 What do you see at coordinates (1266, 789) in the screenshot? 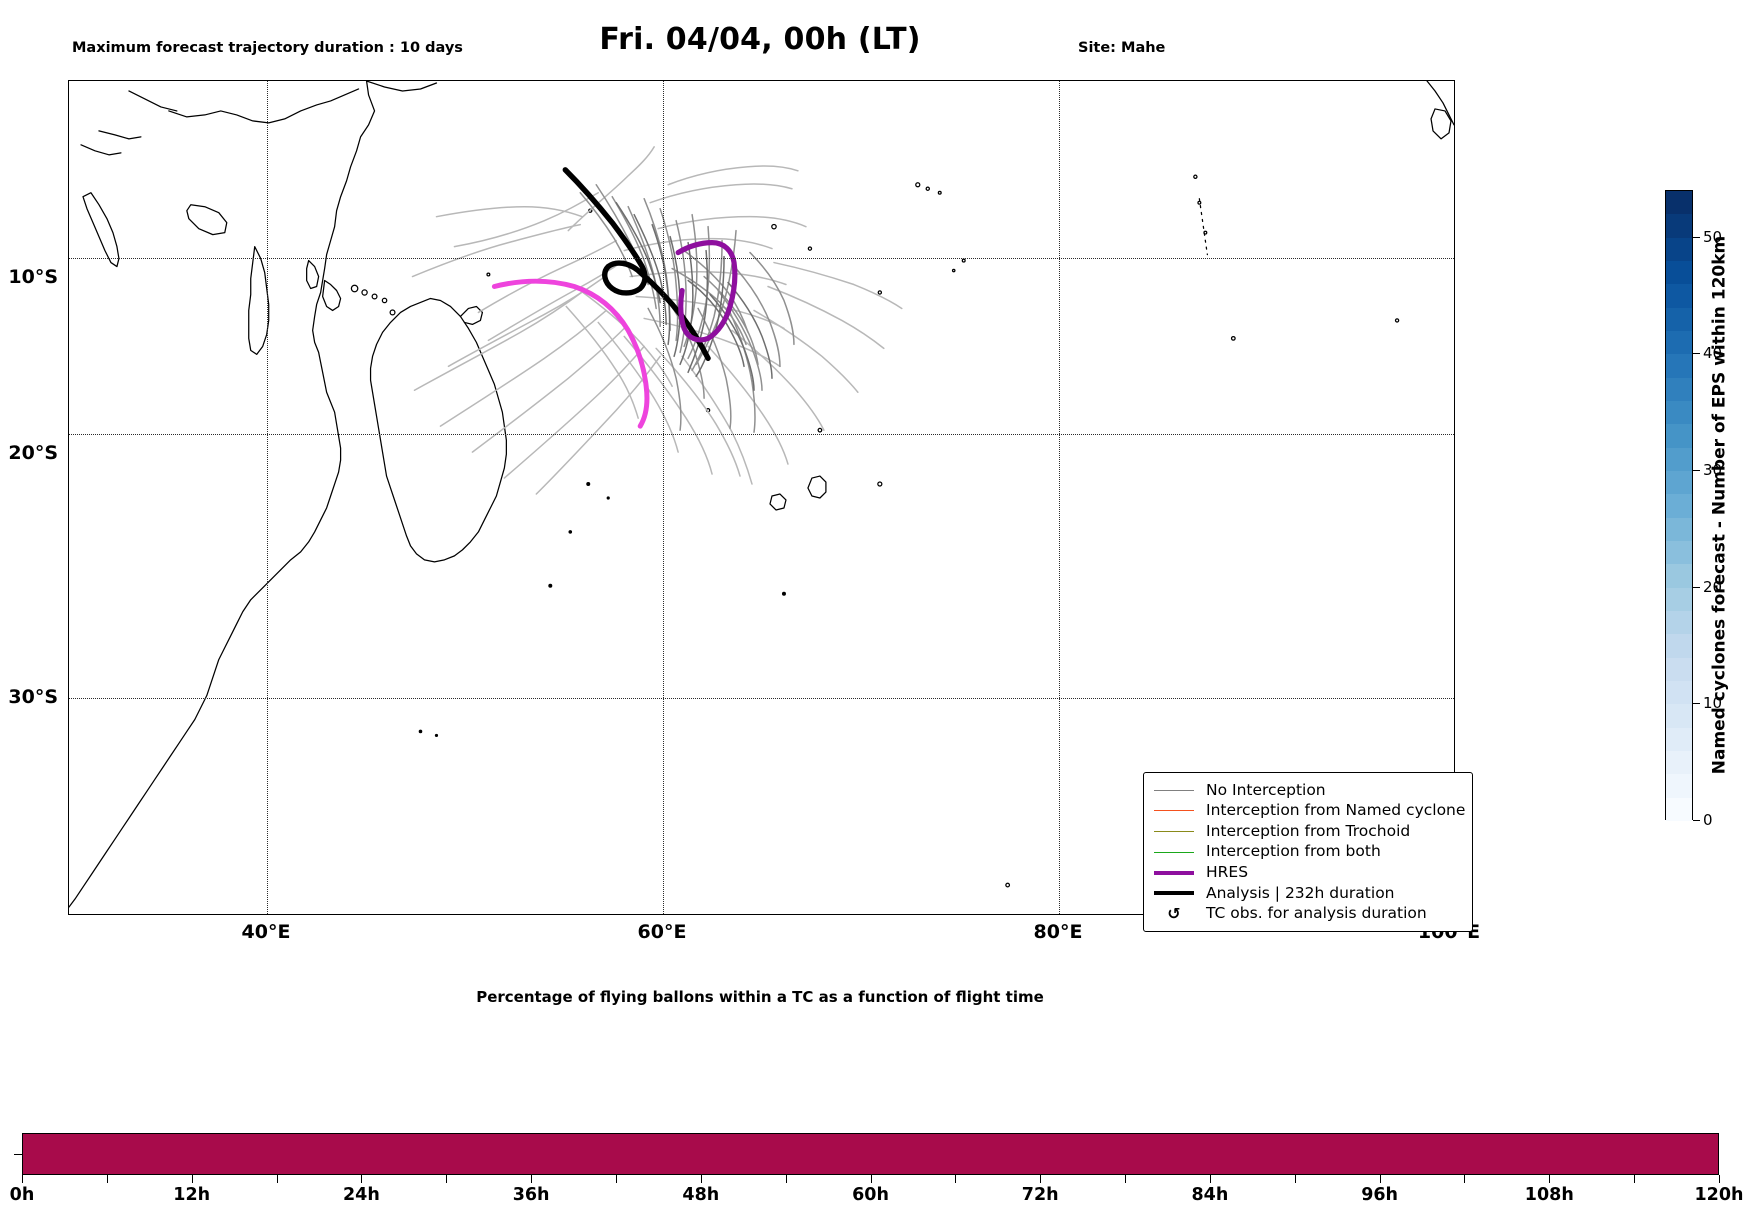
I see `legend-label-no-interception: No Interception` at bounding box center [1266, 789].